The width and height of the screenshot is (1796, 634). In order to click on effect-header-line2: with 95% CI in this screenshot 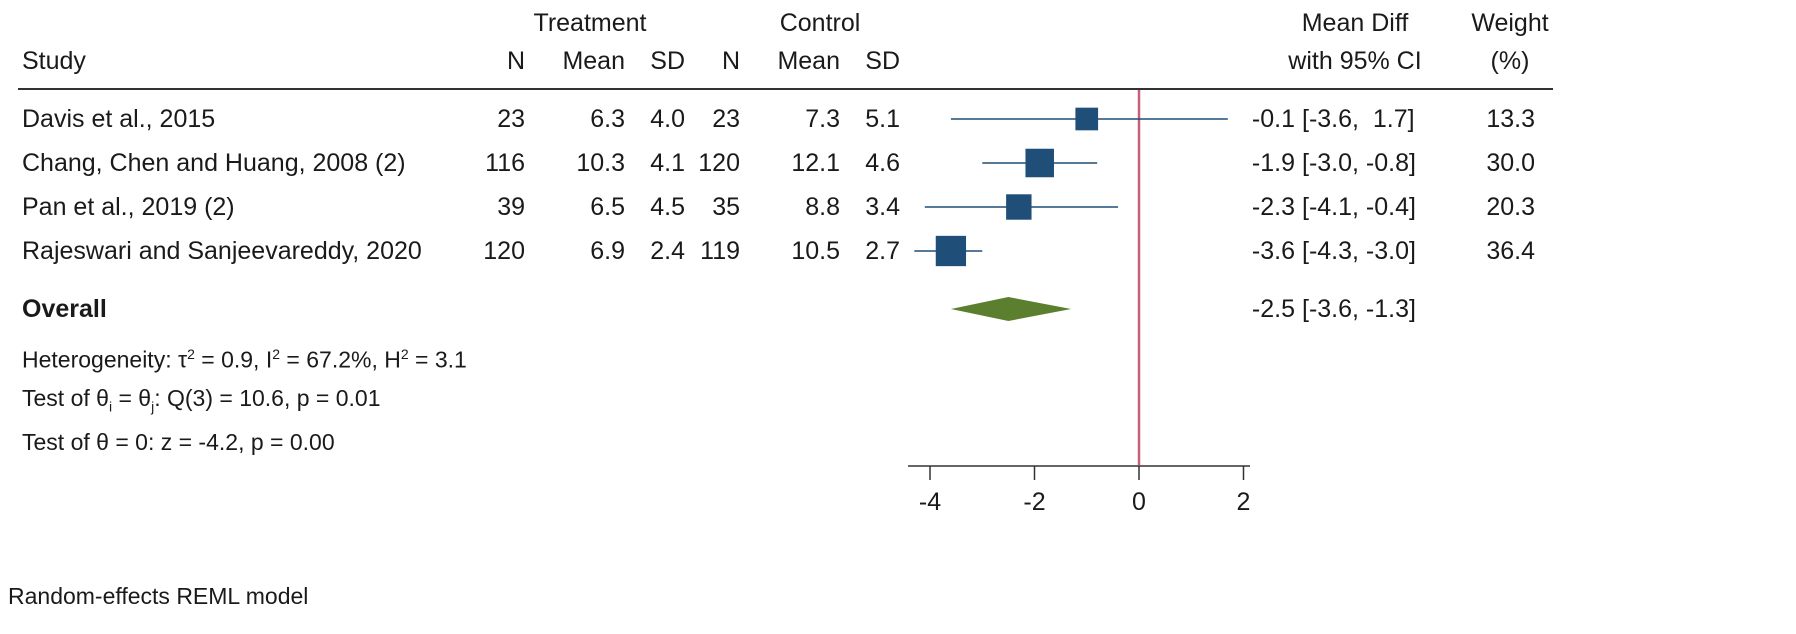, I will do `click(1355, 61)`.